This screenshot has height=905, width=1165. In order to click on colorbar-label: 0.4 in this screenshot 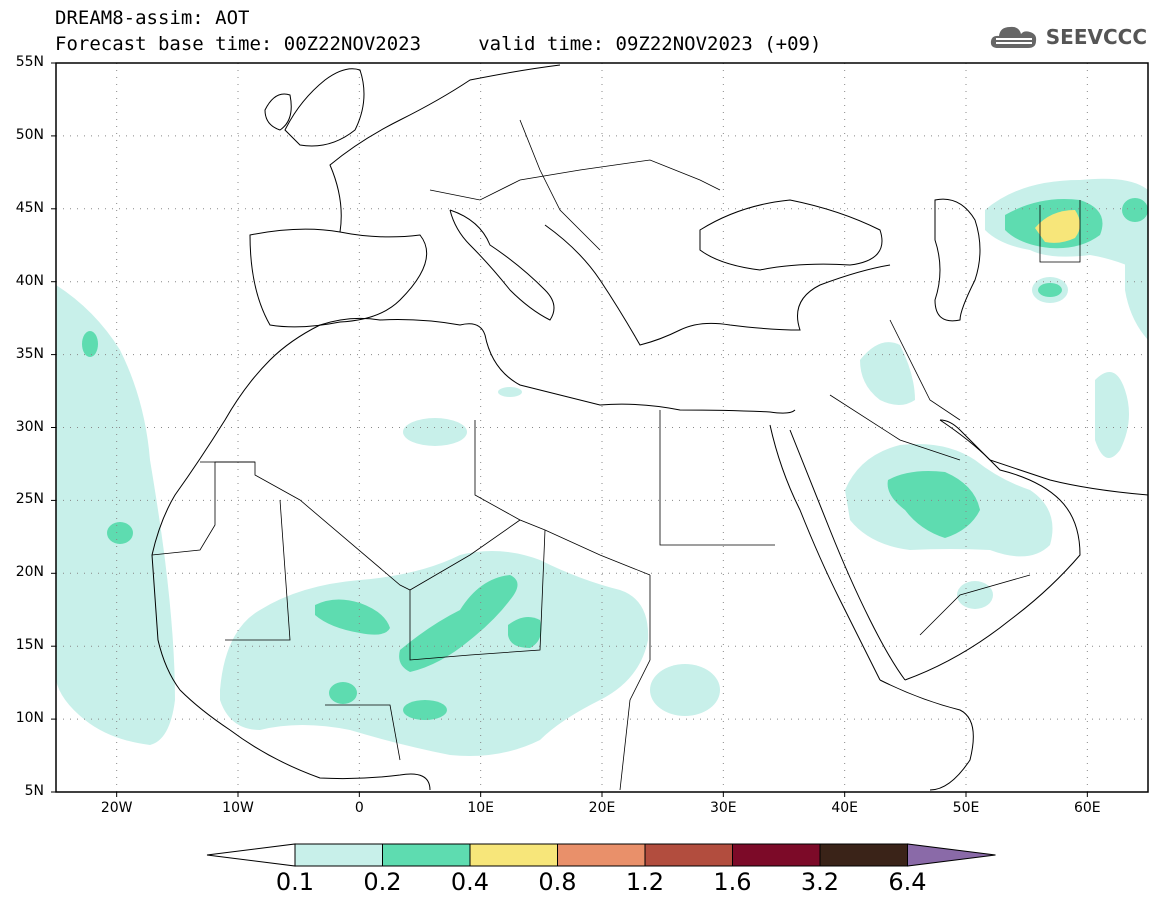, I will do `click(470, 882)`.